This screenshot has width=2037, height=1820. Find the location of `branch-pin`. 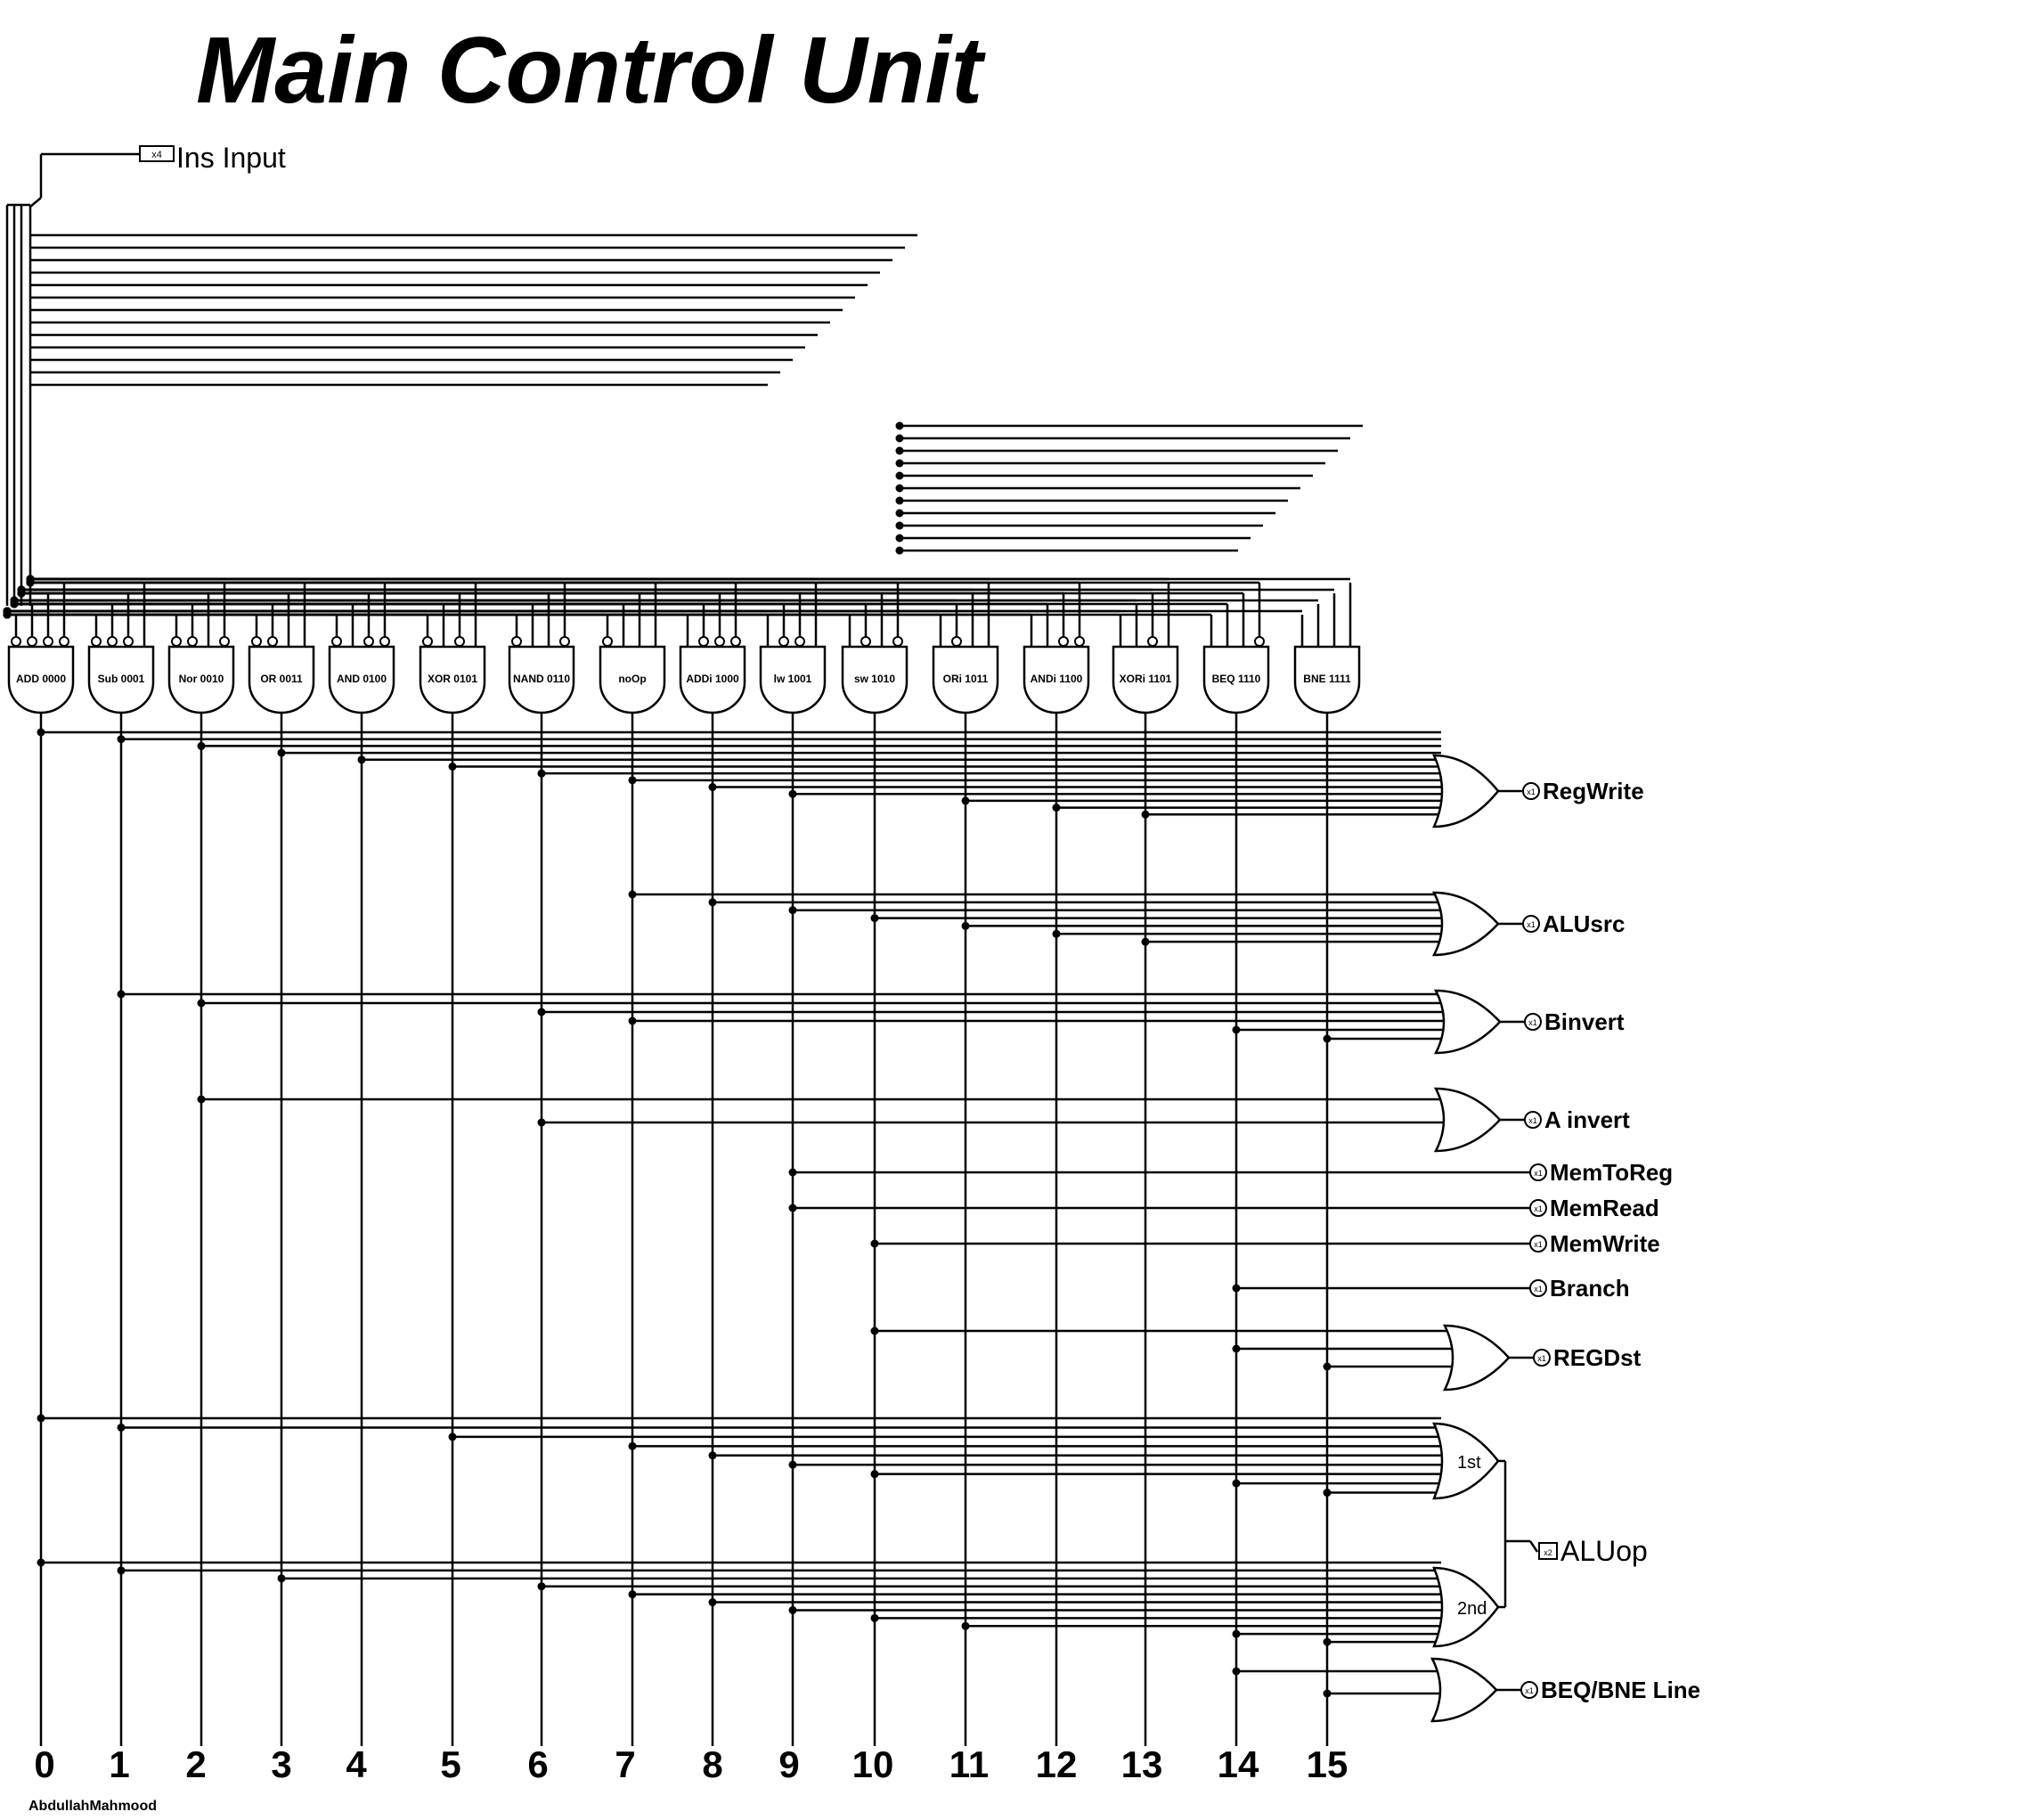

branch-pin is located at coordinates (1538, 1288).